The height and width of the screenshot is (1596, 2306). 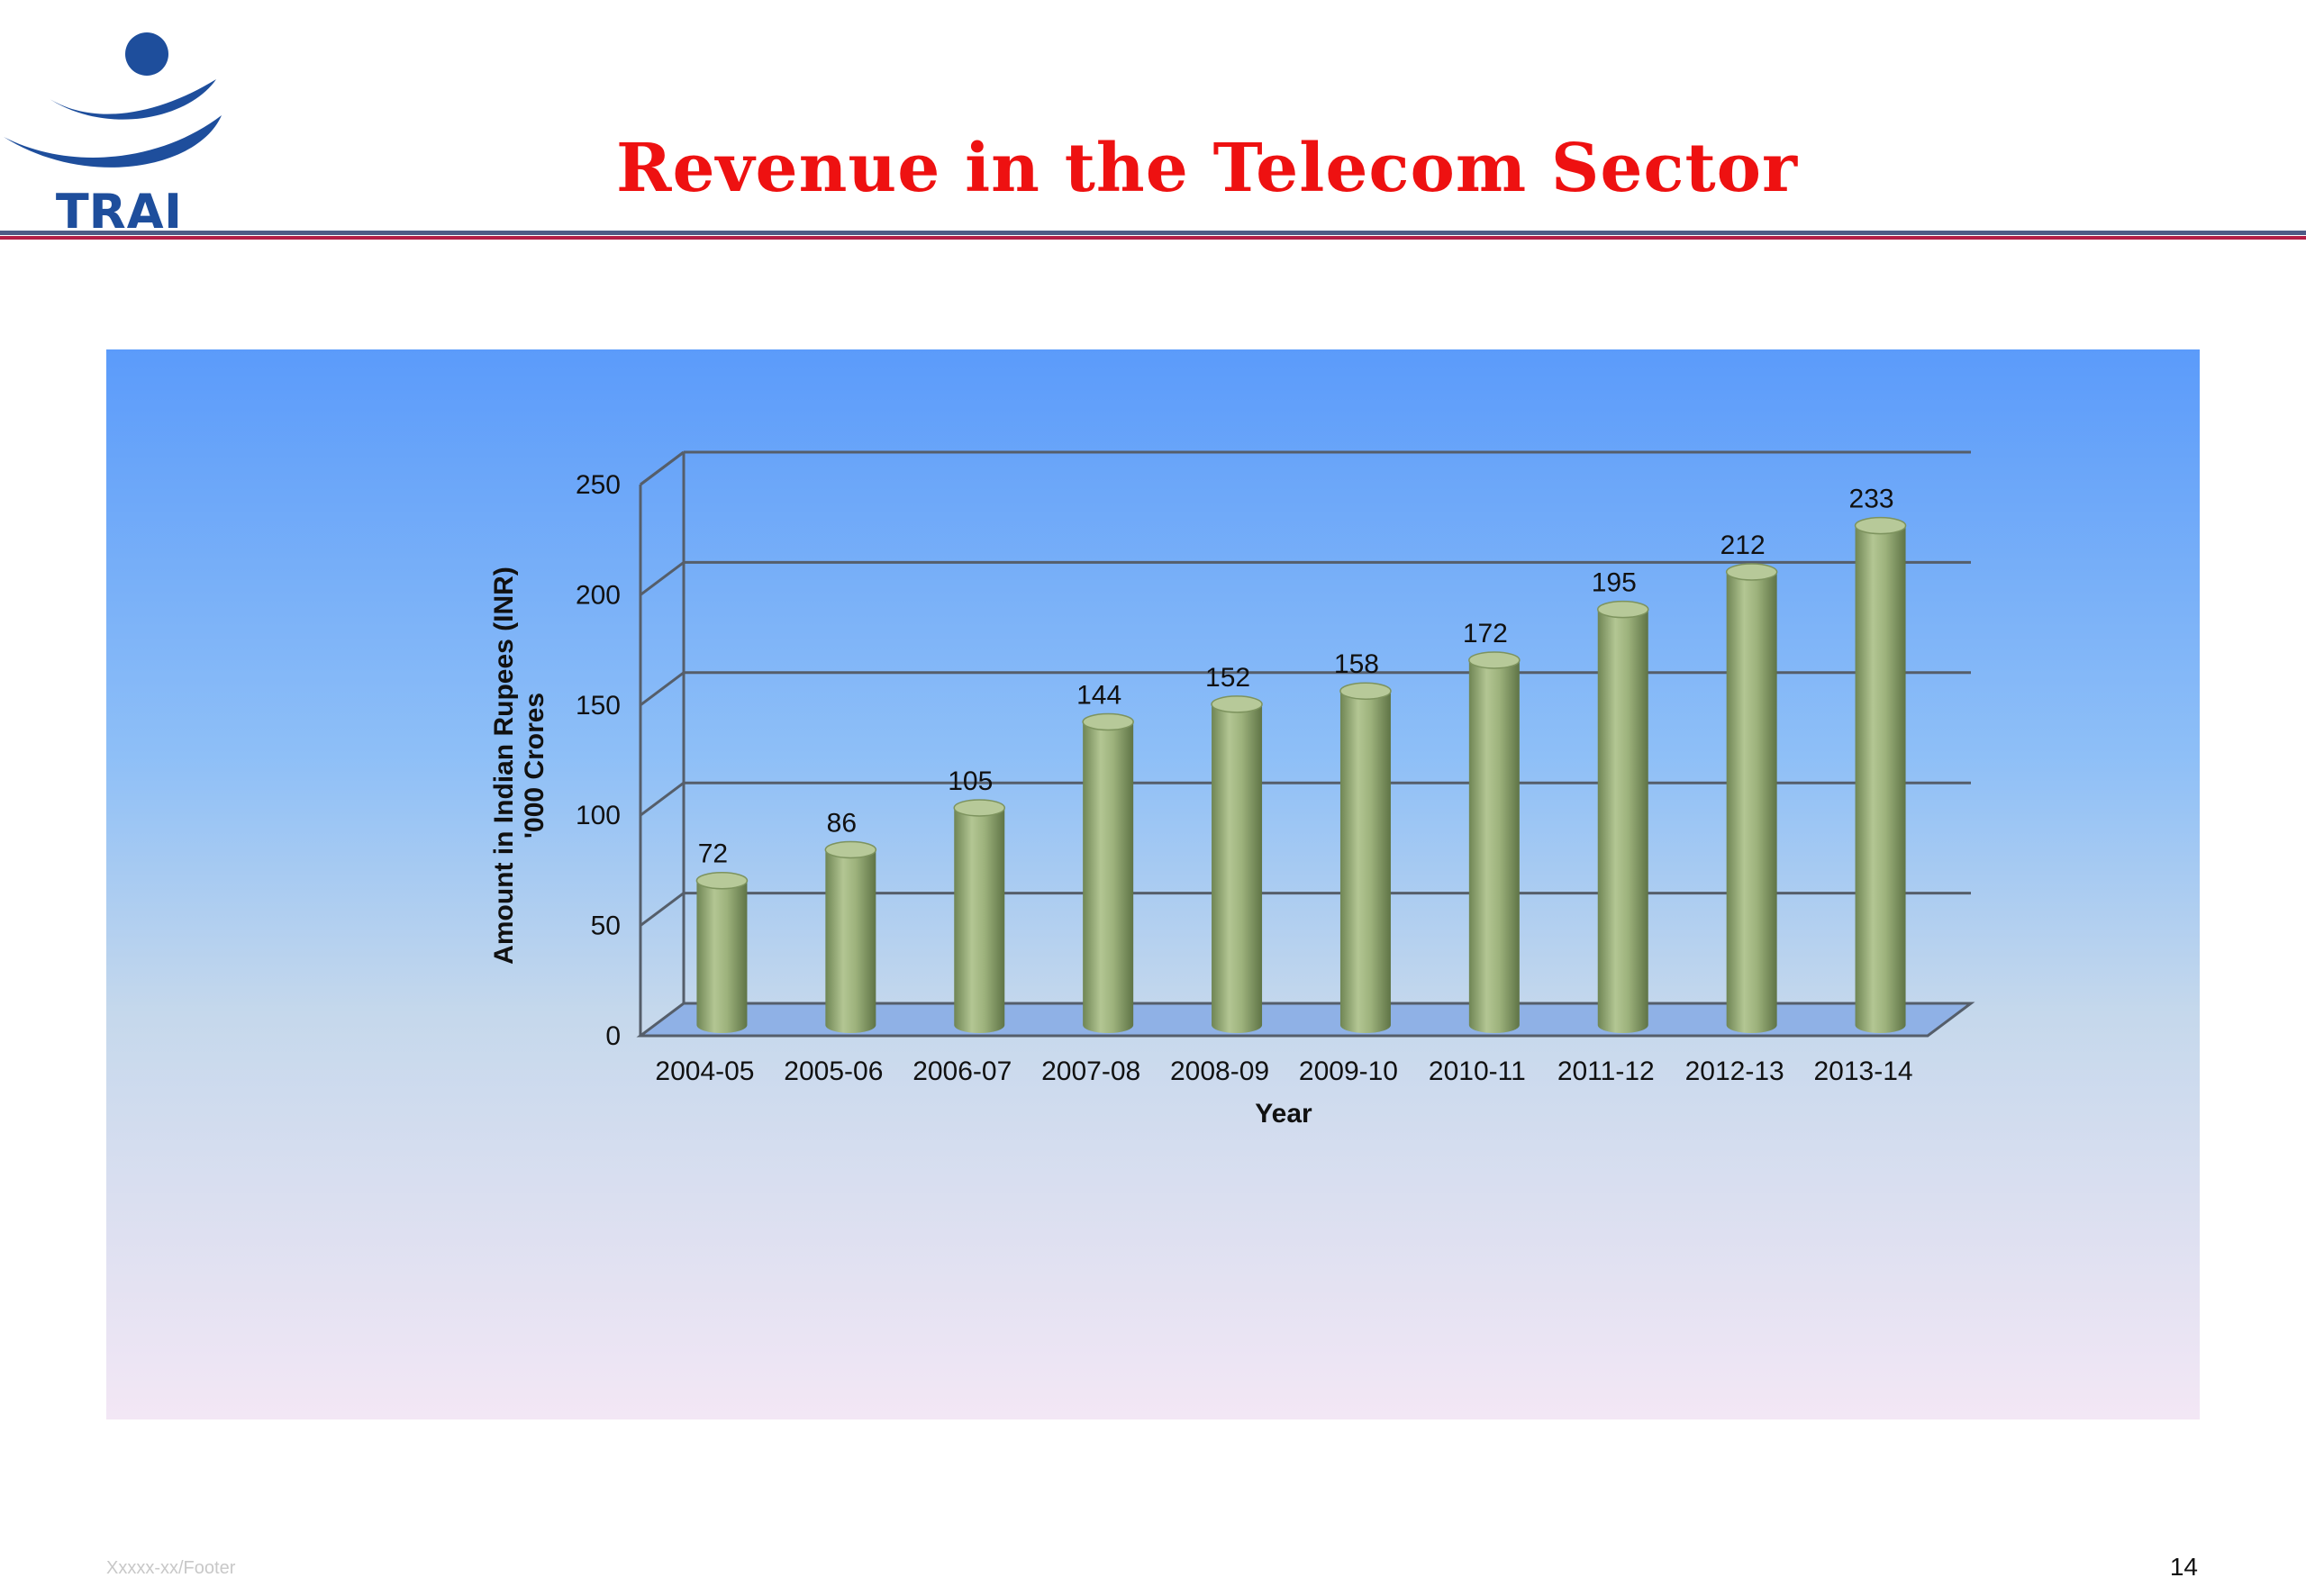 What do you see at coordinates (1614, 583) in the screenshot?
I see `data-label: 195` at bounding box center [1614, 583].